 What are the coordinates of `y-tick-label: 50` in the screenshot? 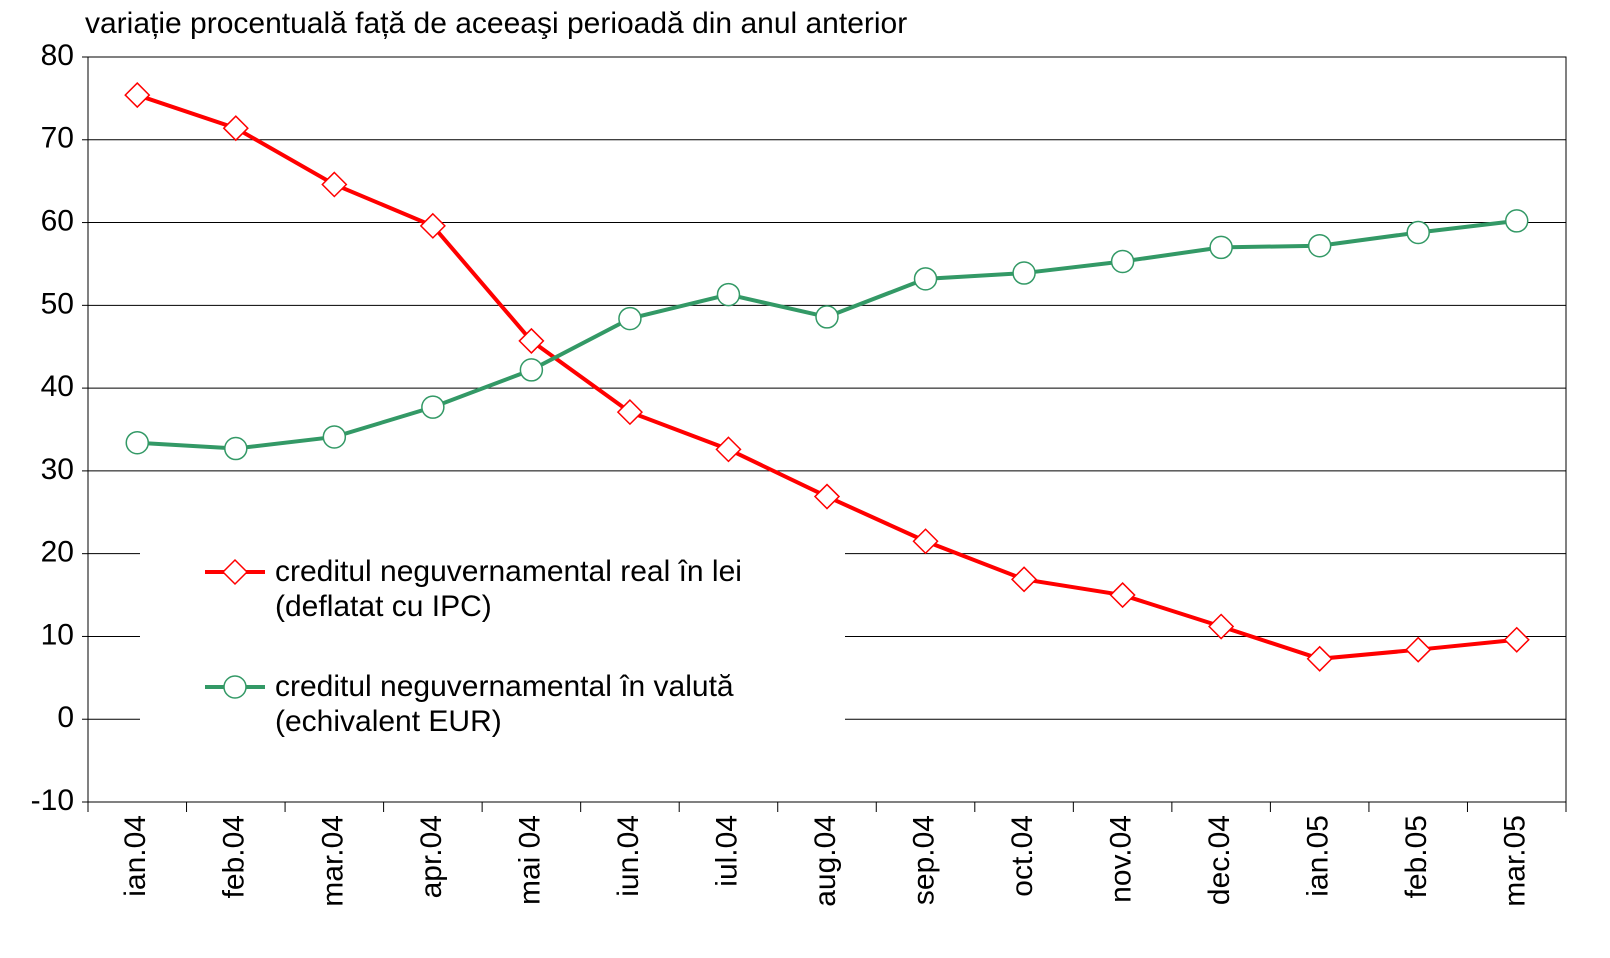 It's located at (57, 303).